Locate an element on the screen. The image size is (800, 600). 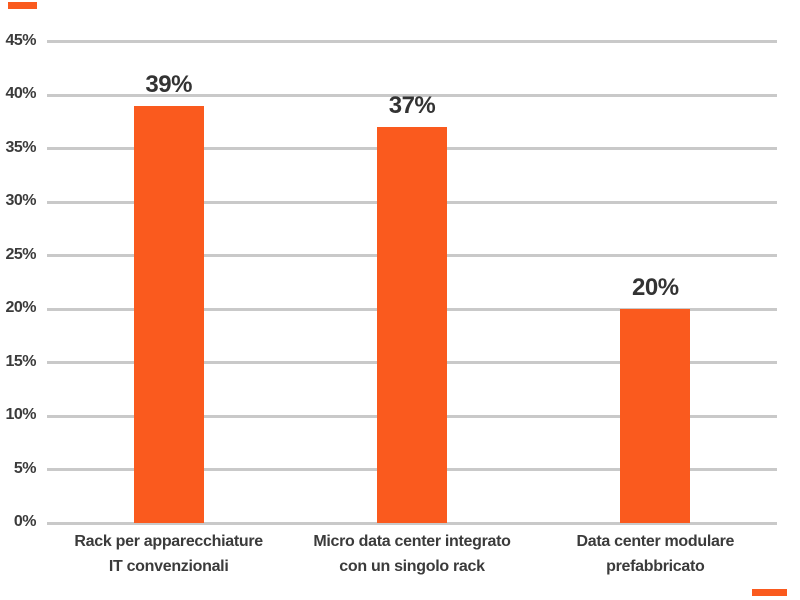
x-axis-category-label: Rack per apparecchiature IT convenzionali is located at coordinates (169, 554).